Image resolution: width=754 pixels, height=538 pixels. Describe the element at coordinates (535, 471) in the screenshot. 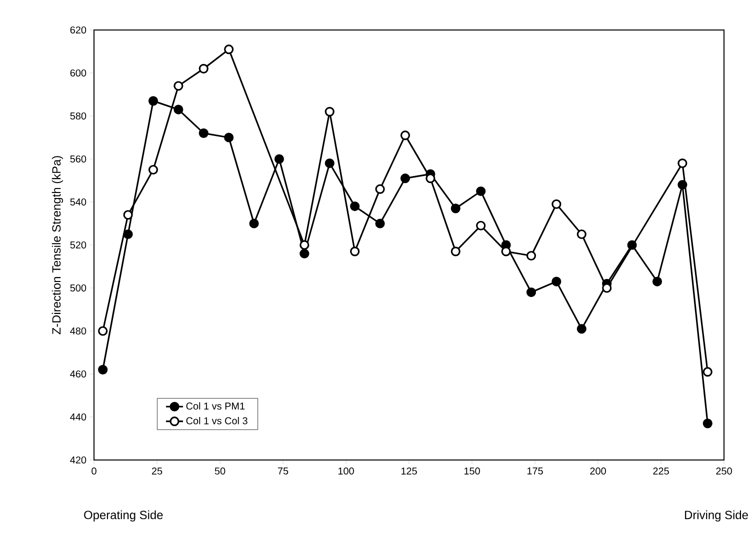

I see `x-tick-label: 175` at that location.